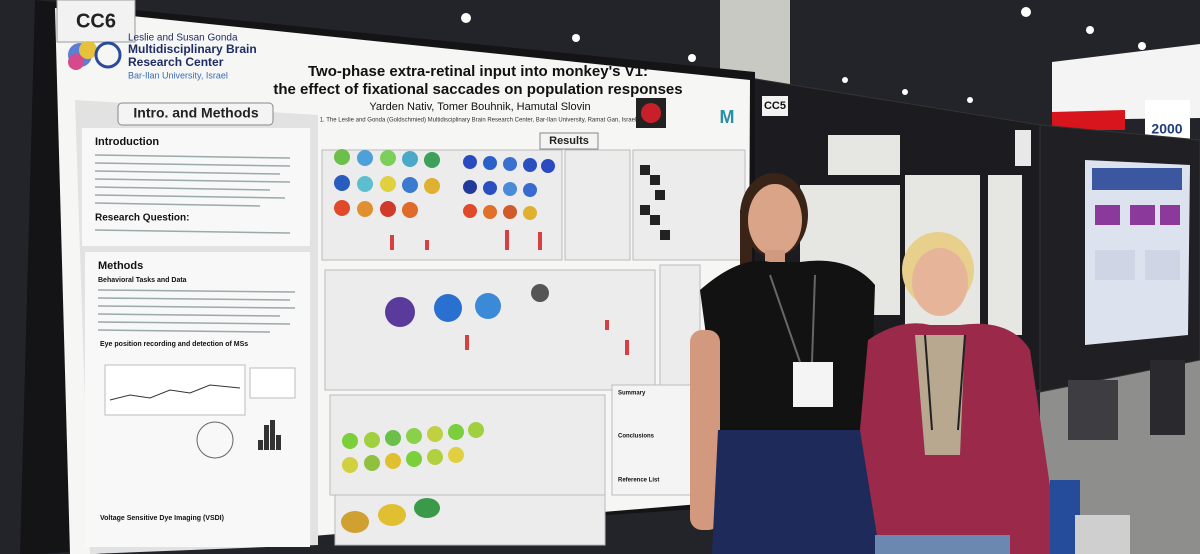  What do you see at coordinates (727, 117) in the screenshot?
I see `logo-mark: M` at bounding box center [727, 117].